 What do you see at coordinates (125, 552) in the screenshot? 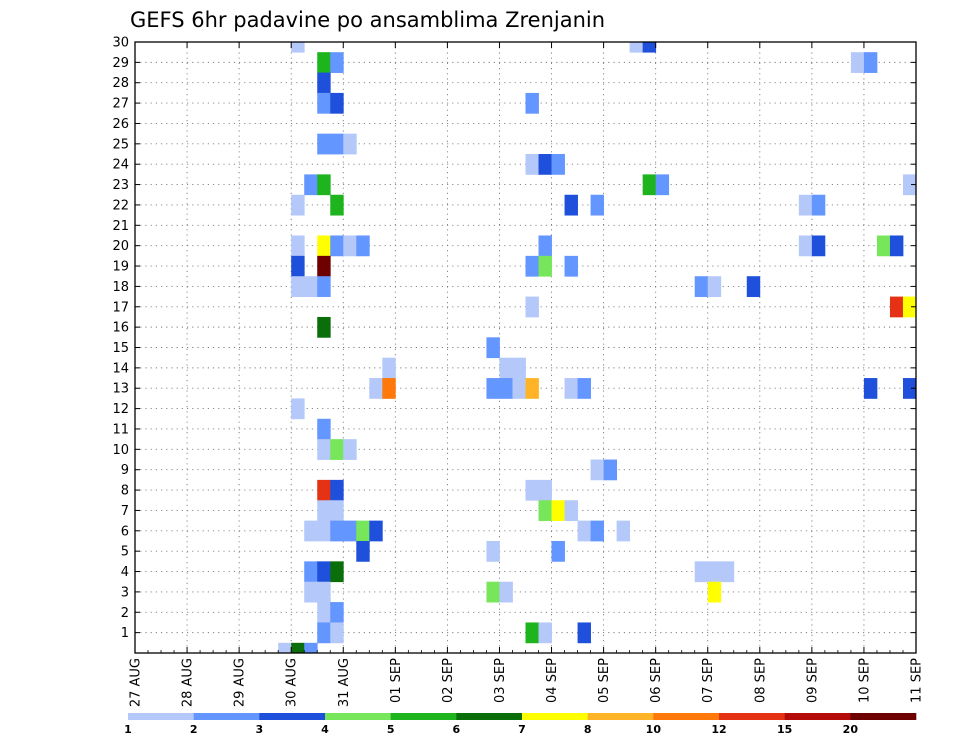
I see `y-tick-label: 5` at bounding box center [125, 552].